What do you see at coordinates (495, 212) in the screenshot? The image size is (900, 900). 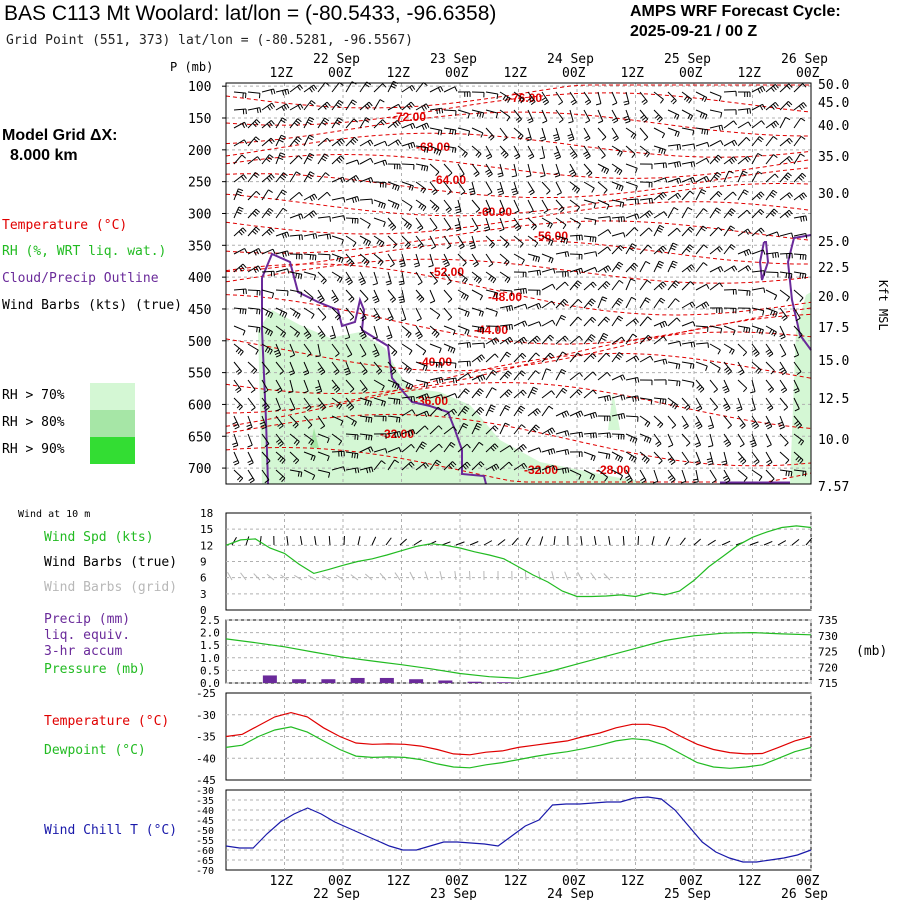 I see `temperature-contour-label: -60.00` at bounding box center [495, 212].